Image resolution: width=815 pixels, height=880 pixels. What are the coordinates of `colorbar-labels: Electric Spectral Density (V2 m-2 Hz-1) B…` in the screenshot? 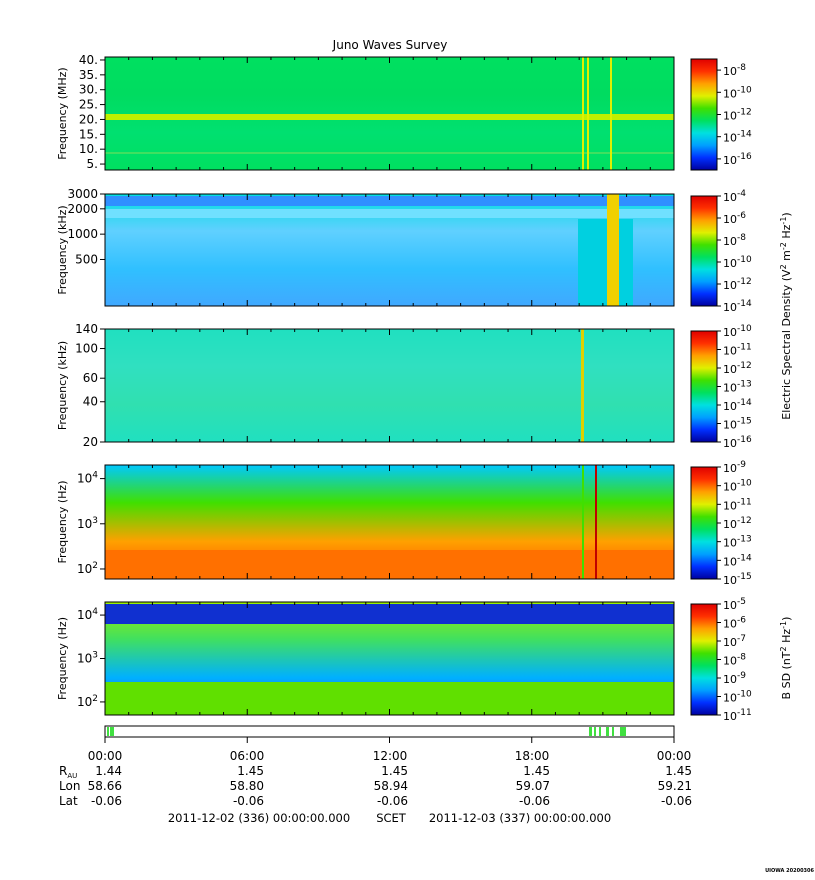 It's located at (786, 455).